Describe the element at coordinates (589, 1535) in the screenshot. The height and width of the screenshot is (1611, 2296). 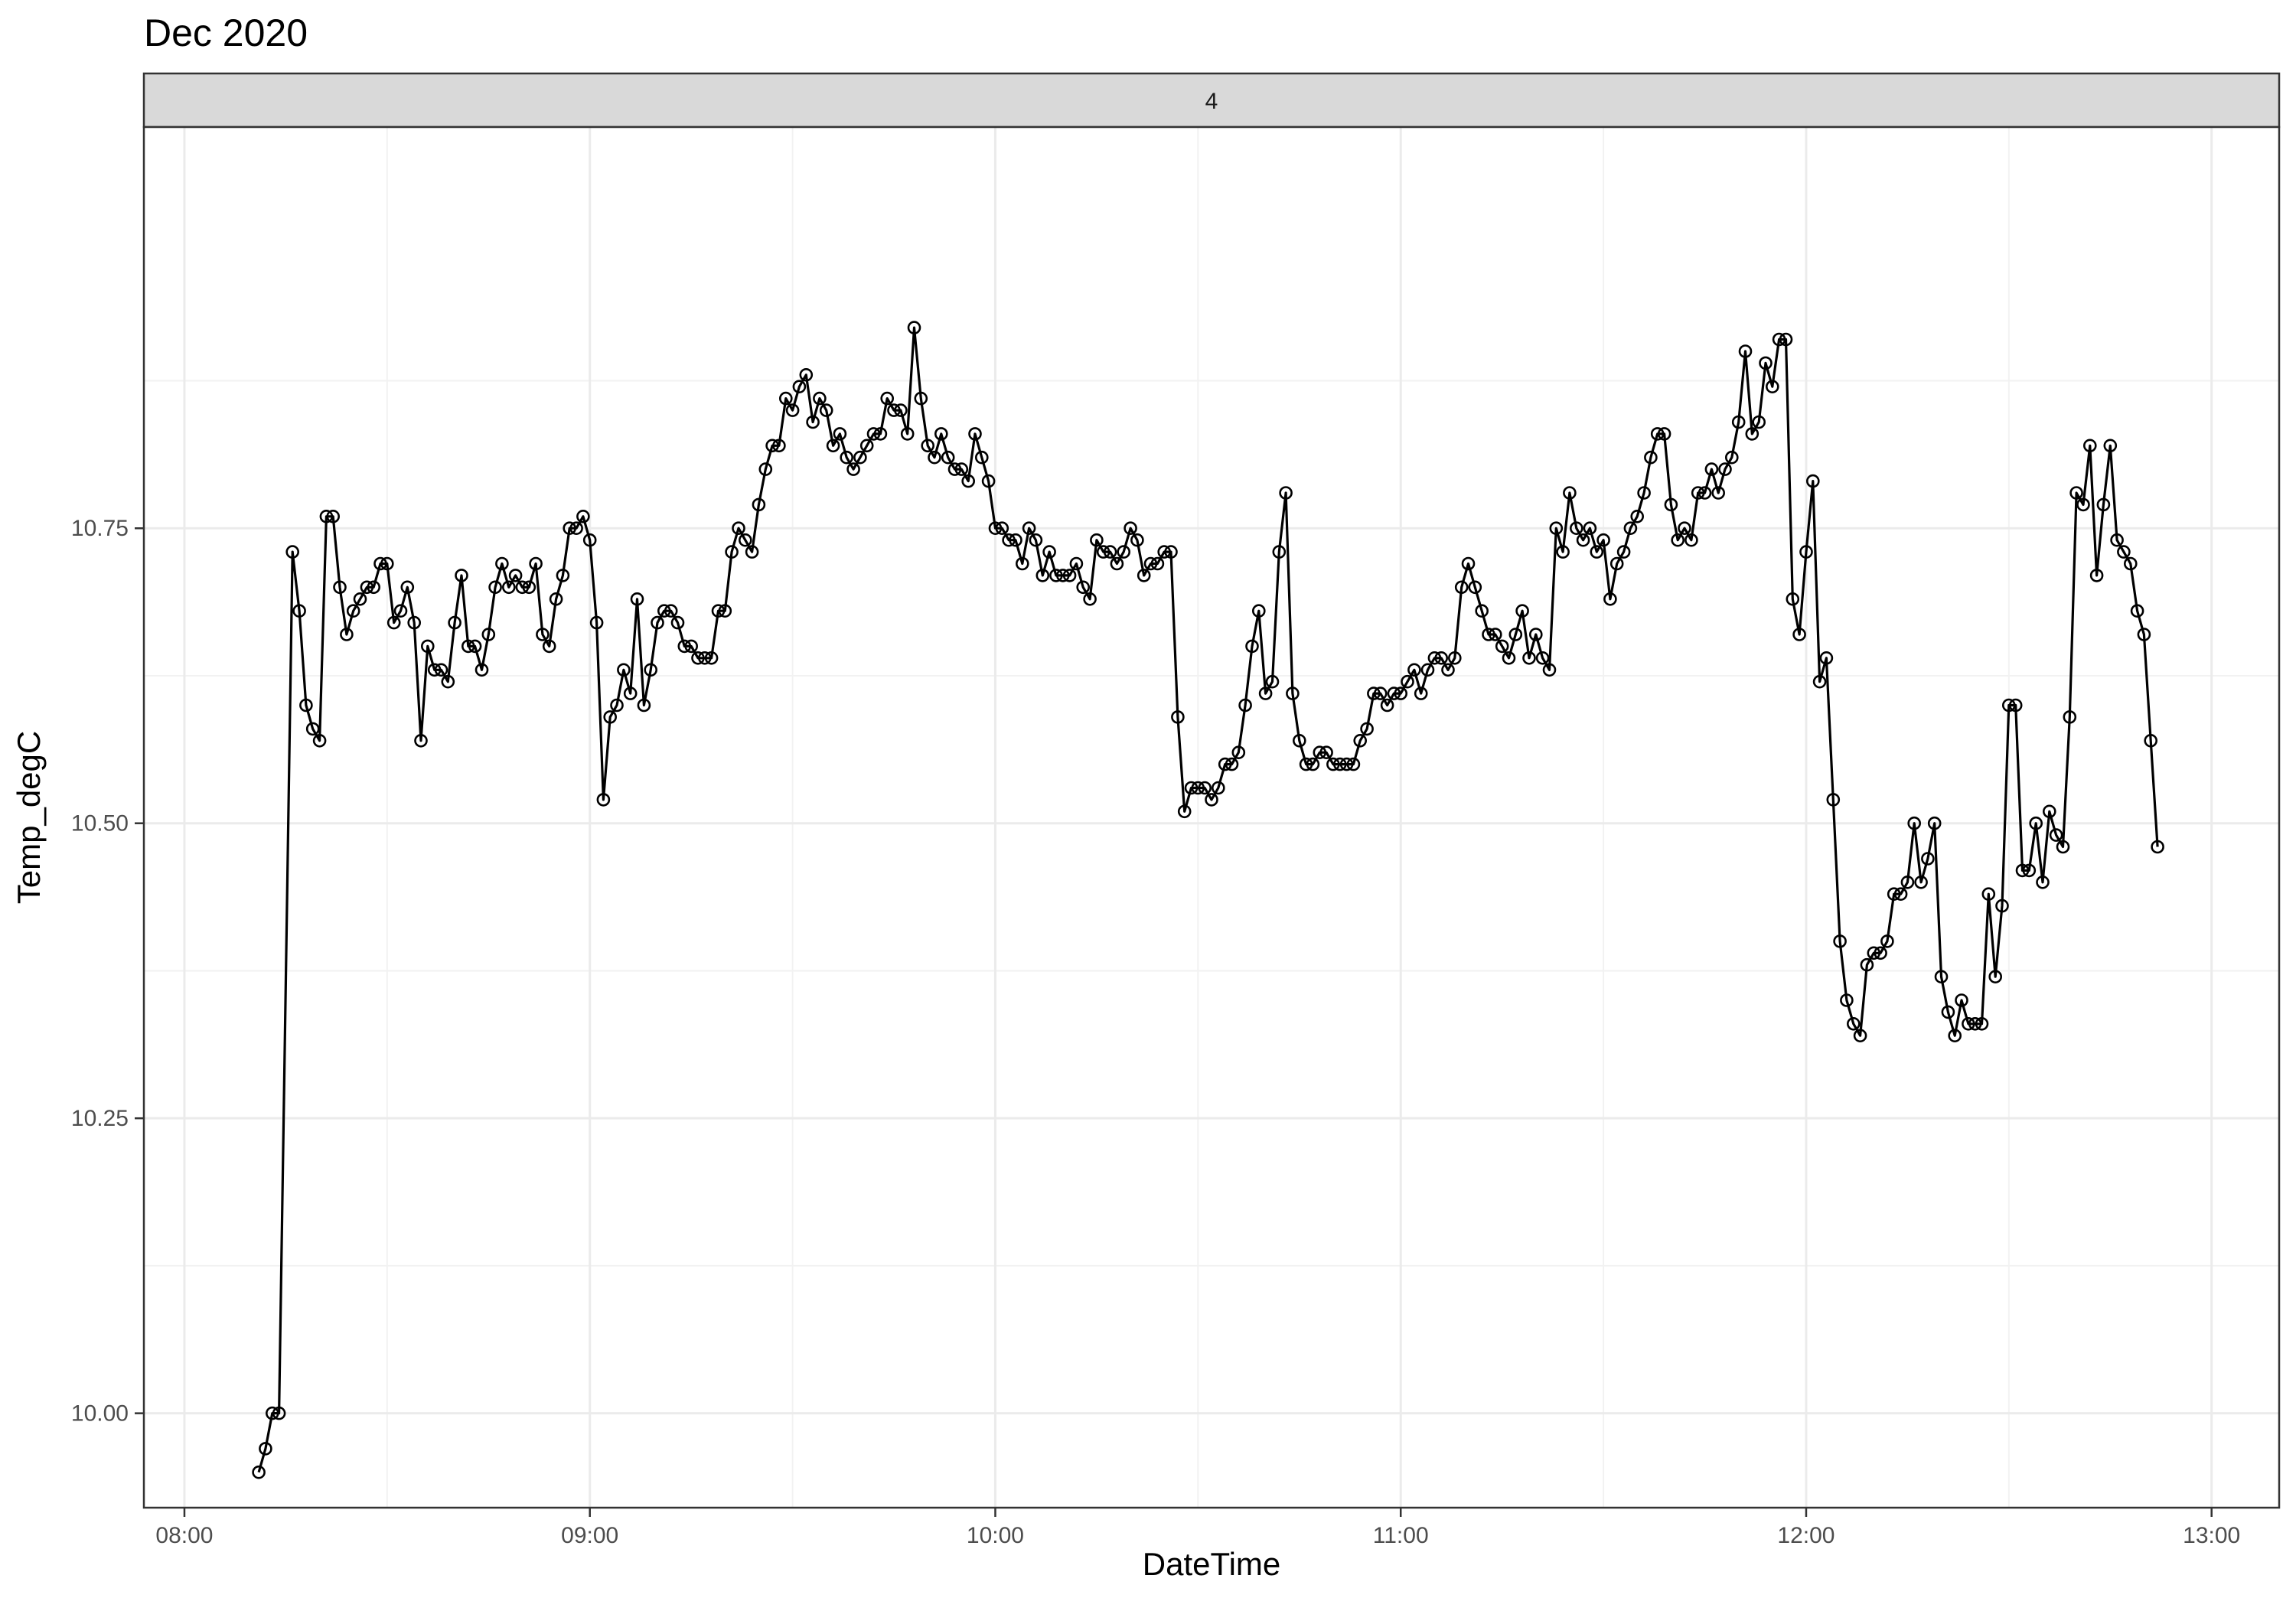
I see `x-tick-label: 09:00` at that location.